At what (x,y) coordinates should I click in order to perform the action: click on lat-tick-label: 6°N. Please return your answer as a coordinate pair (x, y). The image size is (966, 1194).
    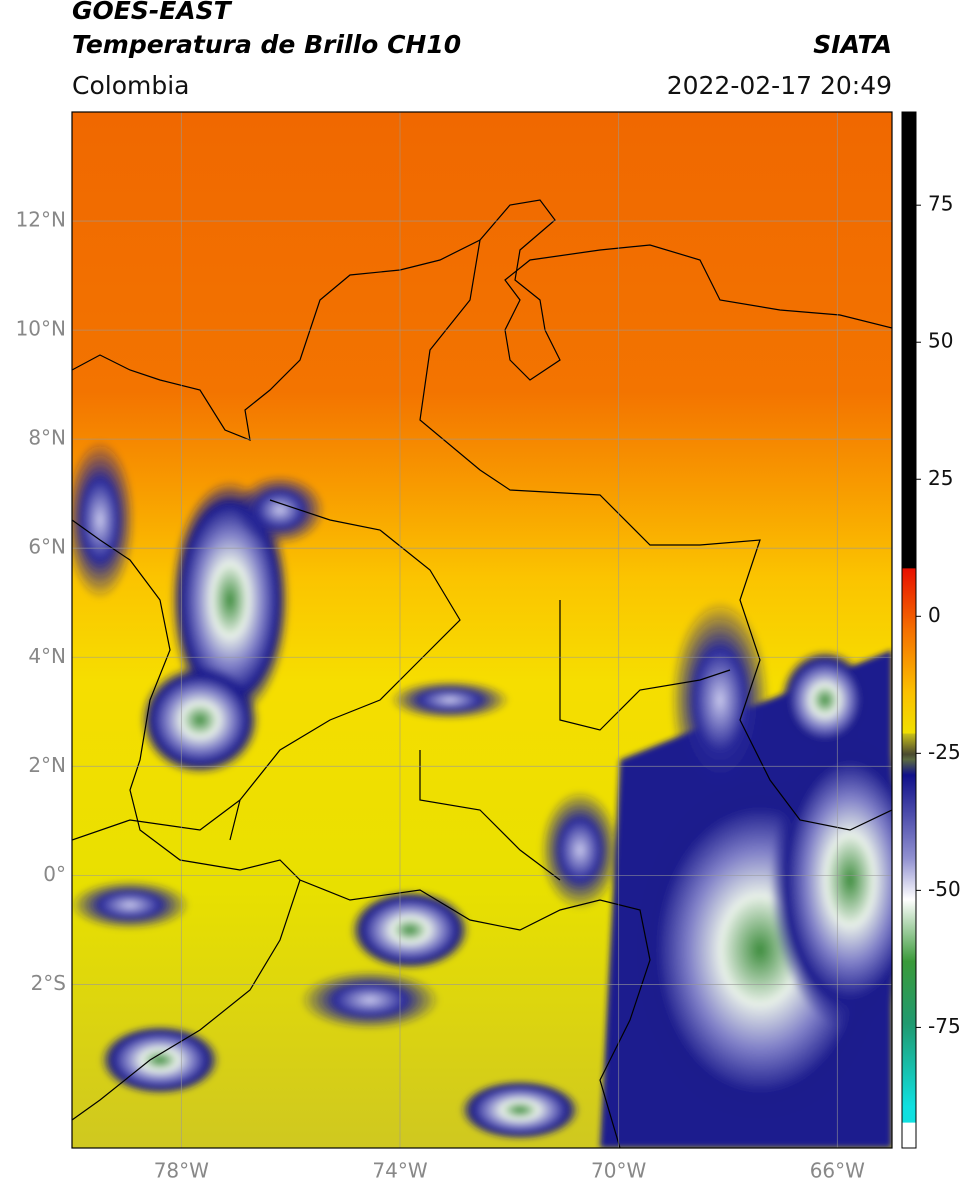
    Looking at the image, I should click on (47, 547).